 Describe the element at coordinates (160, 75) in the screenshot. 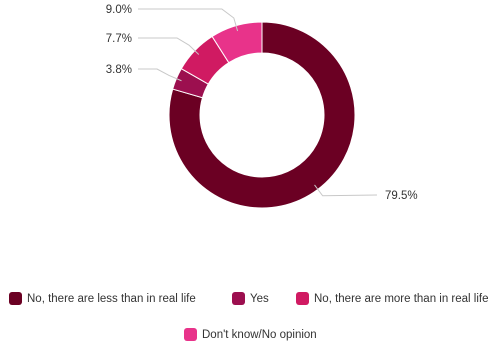

I see `leader-line-yes` at that location.